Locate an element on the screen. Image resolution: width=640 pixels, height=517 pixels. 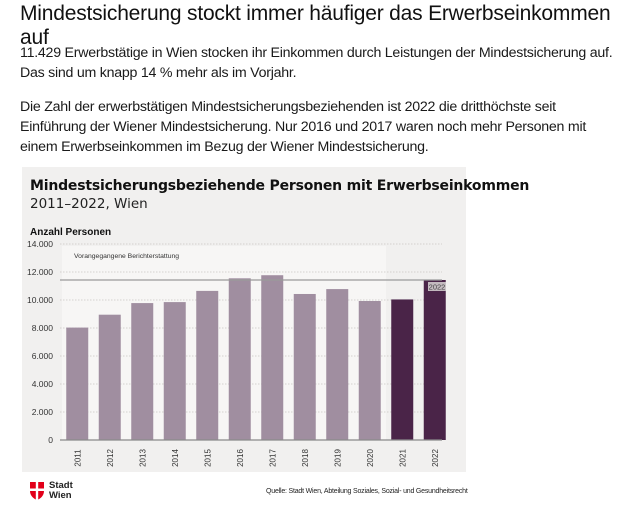
x-tick-label: 2013 is located at coordinates (142, 458).